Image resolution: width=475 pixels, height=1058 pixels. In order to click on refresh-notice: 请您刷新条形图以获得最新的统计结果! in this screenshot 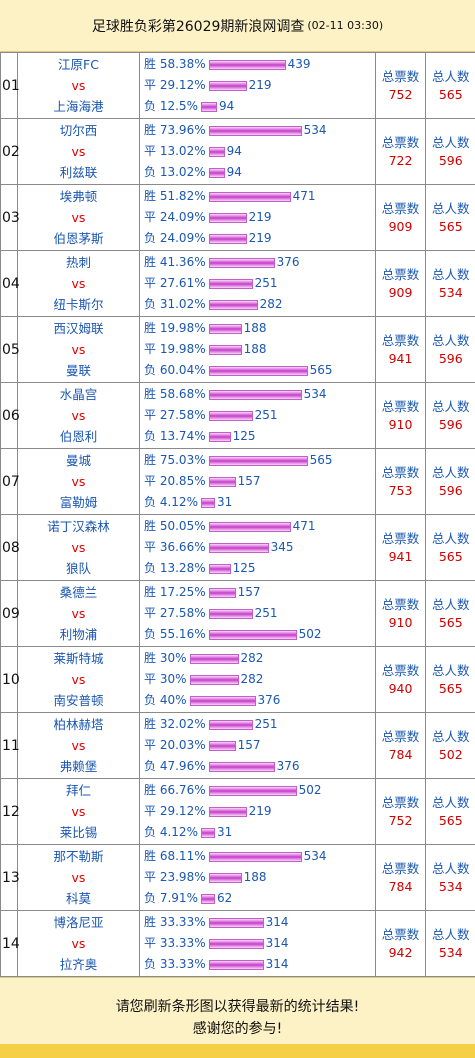, I will do `click(237, 1007)`.